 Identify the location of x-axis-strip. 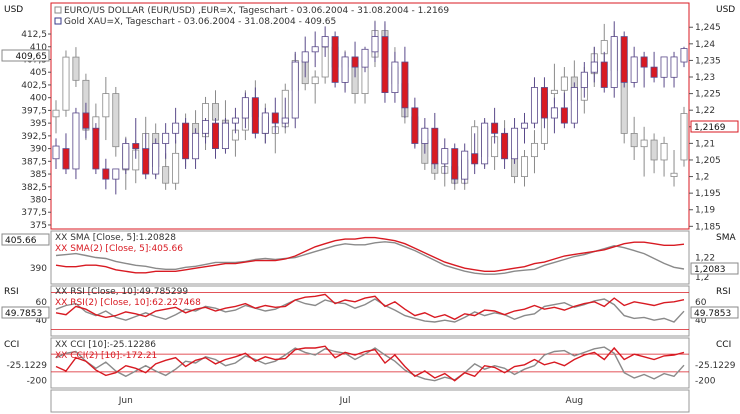
(370, 401).